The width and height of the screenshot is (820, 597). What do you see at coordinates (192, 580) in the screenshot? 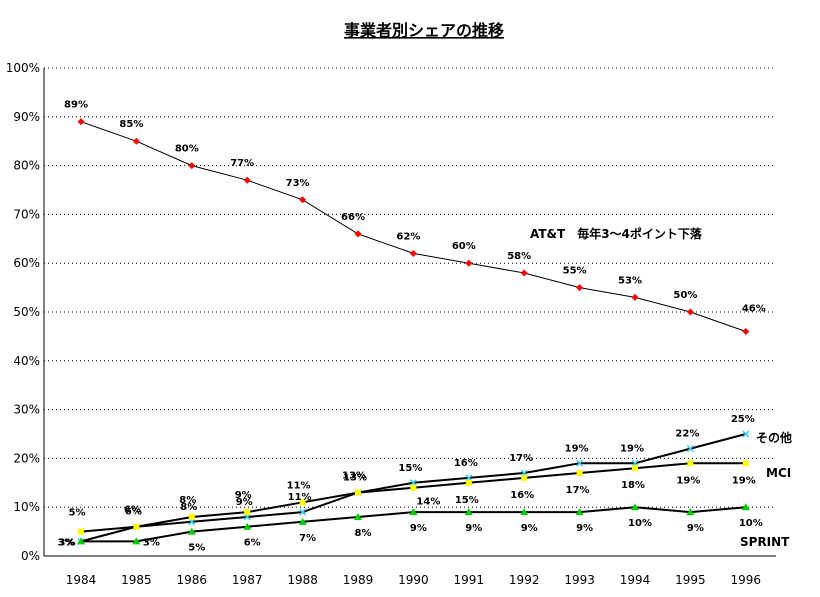
I see `x-tick-label: 1986` at bounding box center [192, 580].